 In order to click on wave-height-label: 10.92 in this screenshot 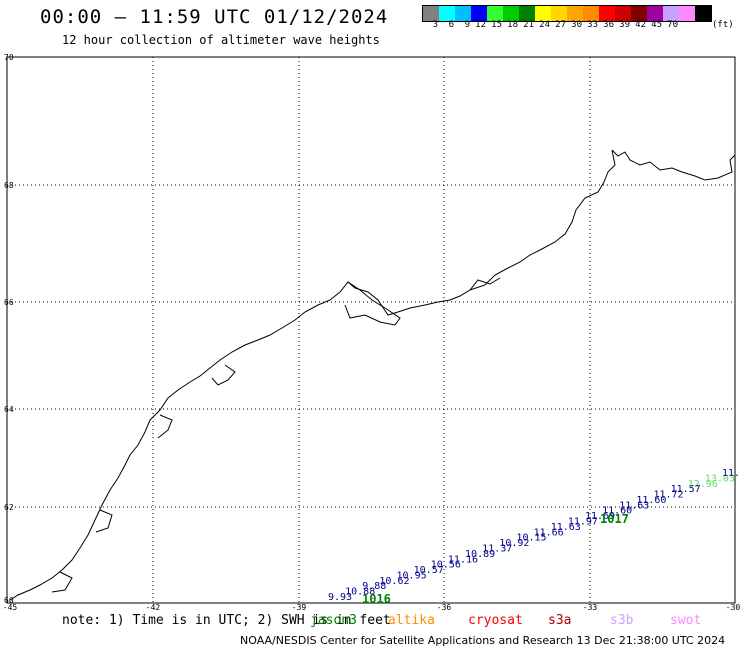, I will do `click(514, 543)`.